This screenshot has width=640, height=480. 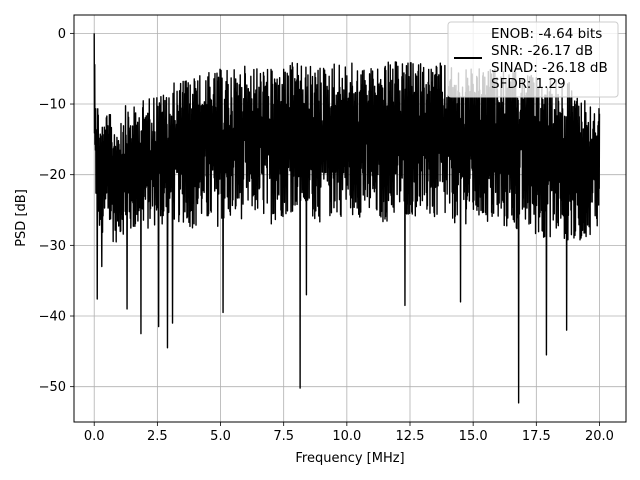 What do you see at coordinates (283, 436) in the screenshot?
I see `x-tick-label: 7.5` at bounding box center [283, 436].